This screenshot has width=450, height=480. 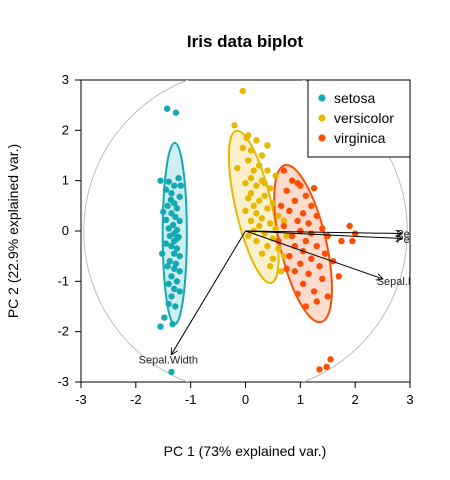 I want to click on y-tick-label: 2, so click(x=65, y=129).